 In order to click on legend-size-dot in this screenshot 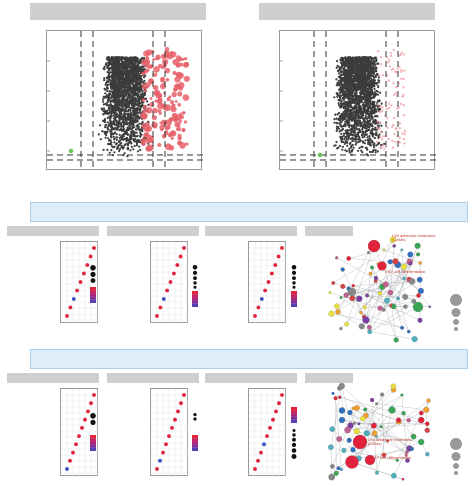, I will do `click(294, 267)`.